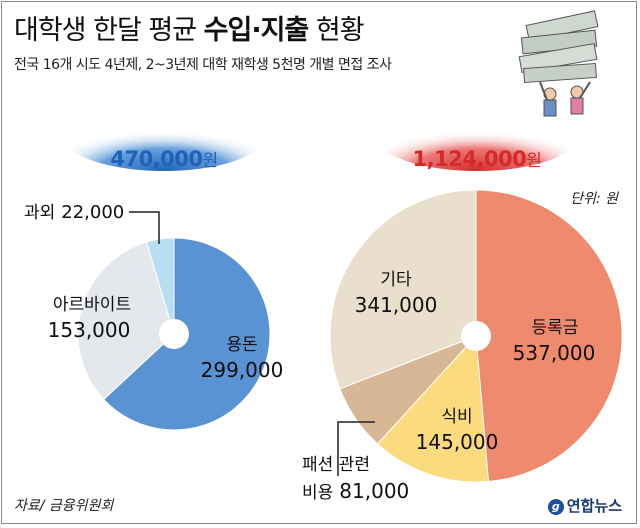 This screenshot has width=640, height=528. What do you see at coordinates (477, 121) in the screenshot?
I see `expense-section-label: 지출` at bounding box center [477, 121].